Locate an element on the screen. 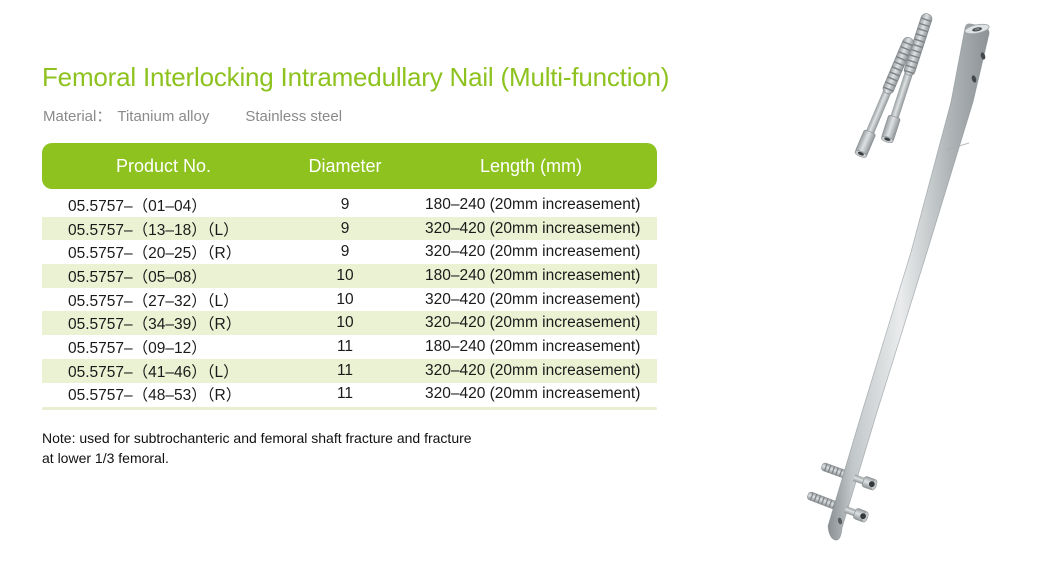 This screenshot has width=1059, height=571. material-line: Material： Titanium alloy Stainless steel is located at coordinates (192, 115).